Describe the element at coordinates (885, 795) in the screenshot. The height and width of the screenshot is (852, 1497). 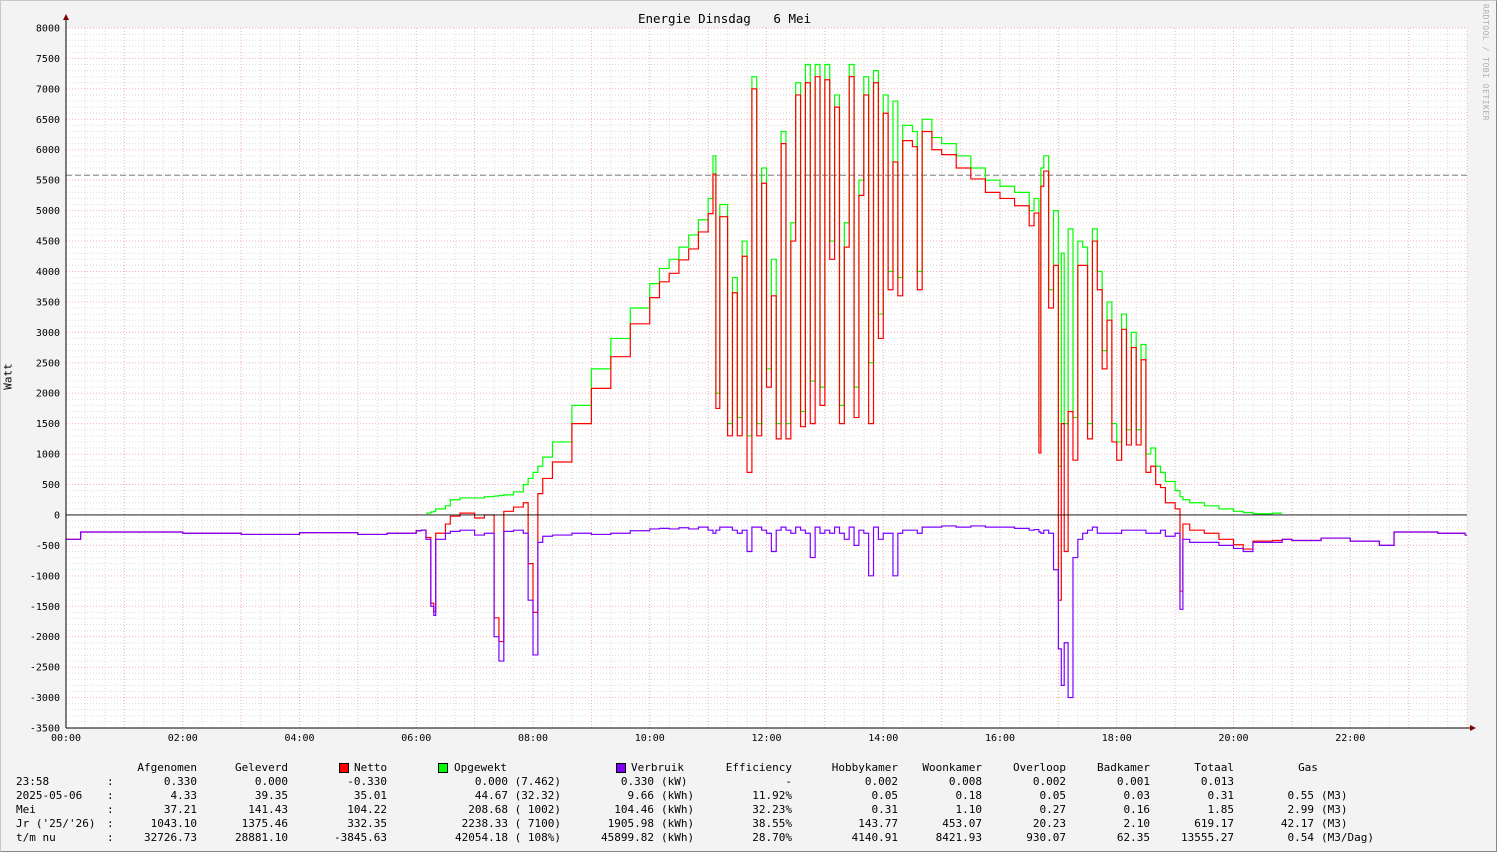
I see `cell-hobbykamer: 0.05` at that location.